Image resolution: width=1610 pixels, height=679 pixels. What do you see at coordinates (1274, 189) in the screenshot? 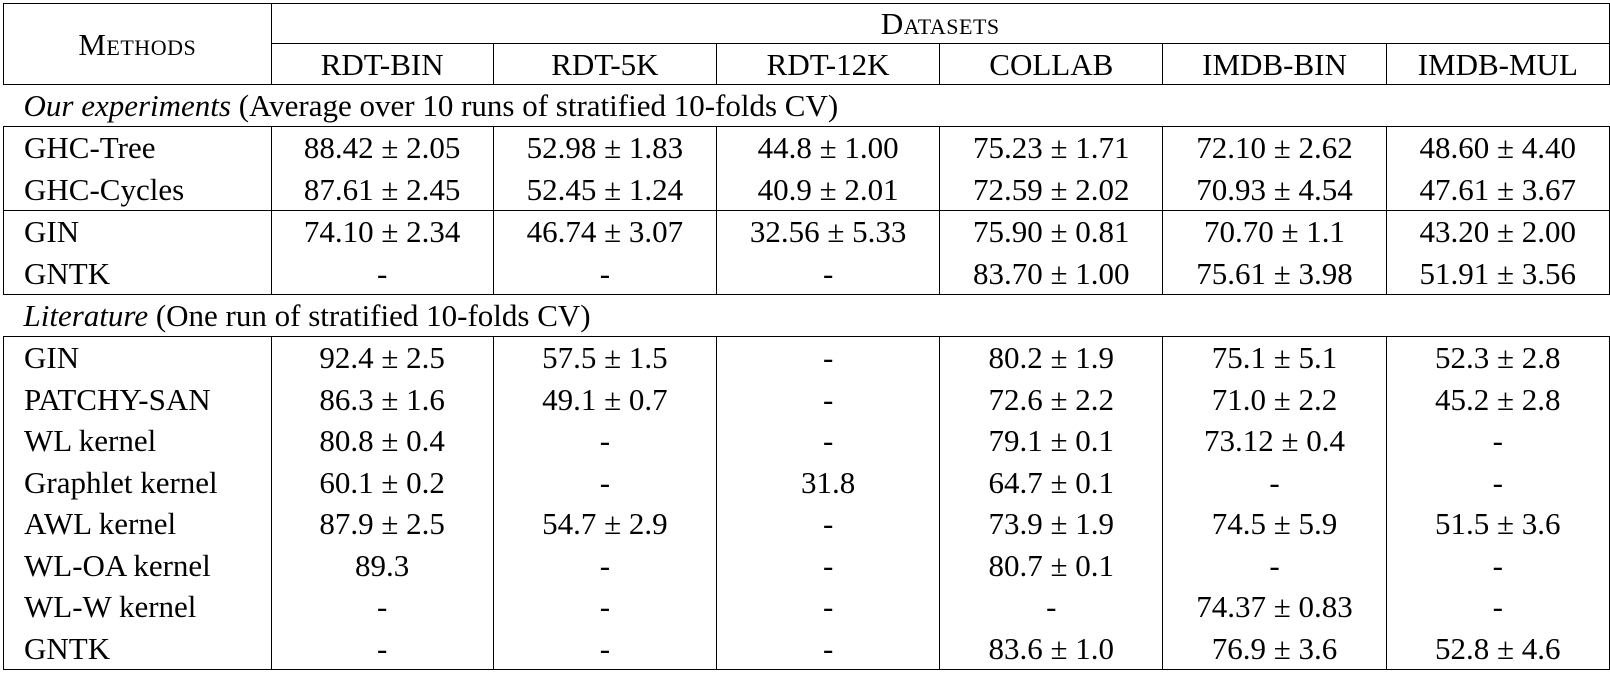
I see `table-cell: 70.93 ± 4.54` at bounding box center [1274, 189].